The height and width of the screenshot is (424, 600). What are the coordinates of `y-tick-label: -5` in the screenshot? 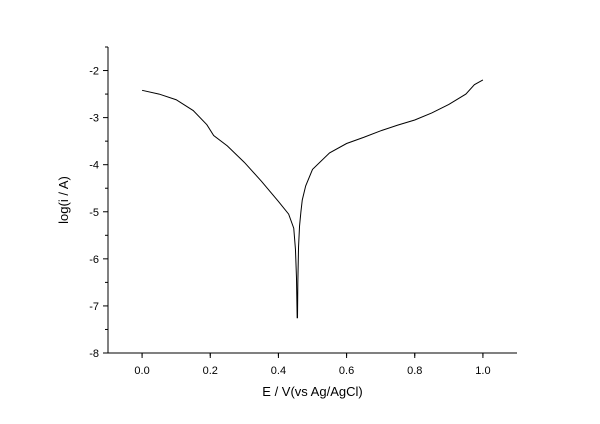 It's located at (94, 213).